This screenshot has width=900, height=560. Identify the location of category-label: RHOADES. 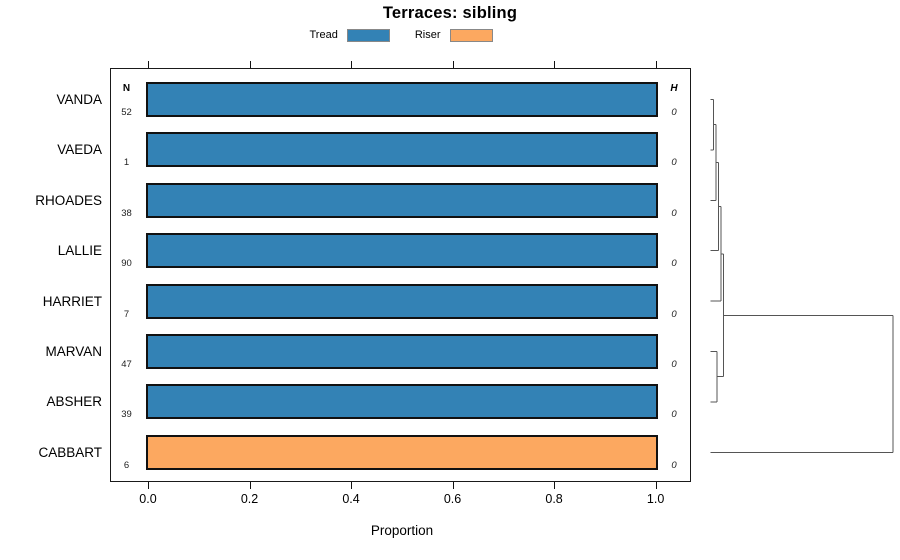
(68, 200).